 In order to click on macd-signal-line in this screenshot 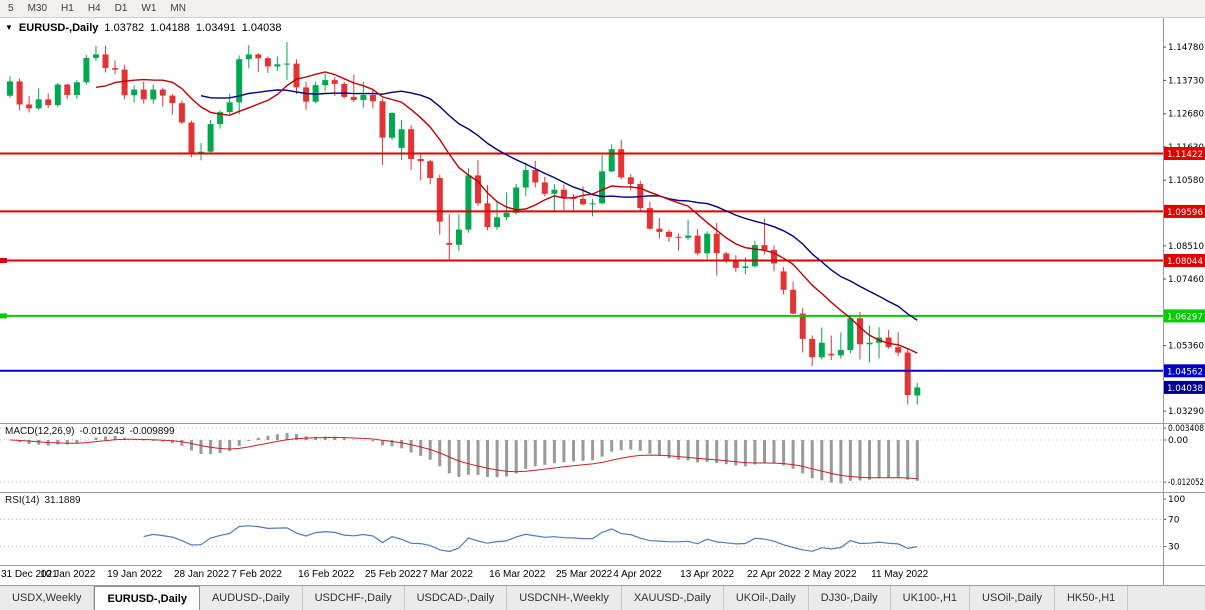, I will do `click(463, 458)`.